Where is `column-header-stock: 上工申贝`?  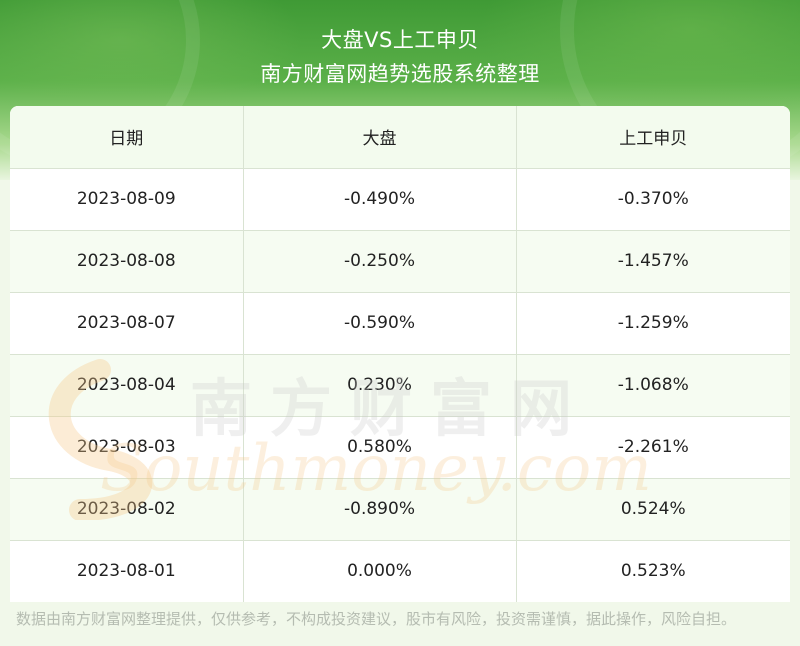
column-header-stock: 上工申贝 is located at coordinates (653, 137).